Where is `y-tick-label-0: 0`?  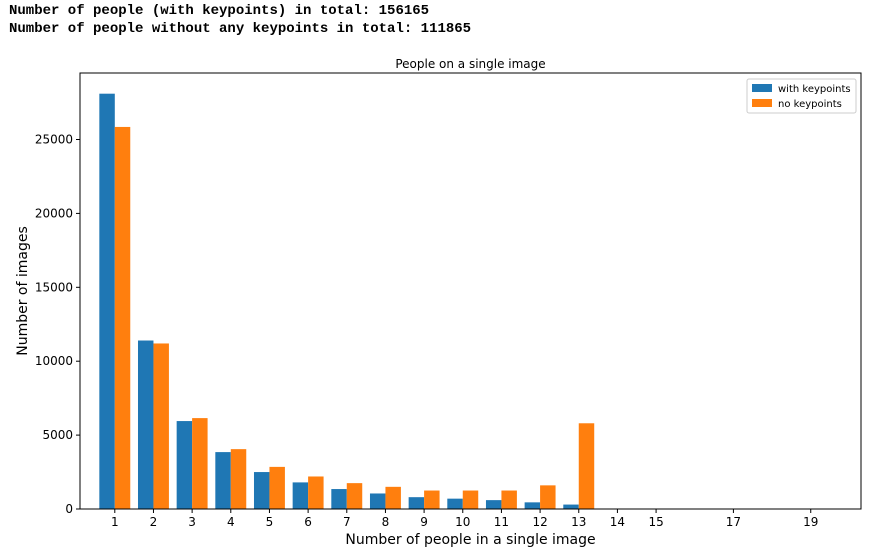
y-tick-label-0: 0 is located at coordinates (69, 509).